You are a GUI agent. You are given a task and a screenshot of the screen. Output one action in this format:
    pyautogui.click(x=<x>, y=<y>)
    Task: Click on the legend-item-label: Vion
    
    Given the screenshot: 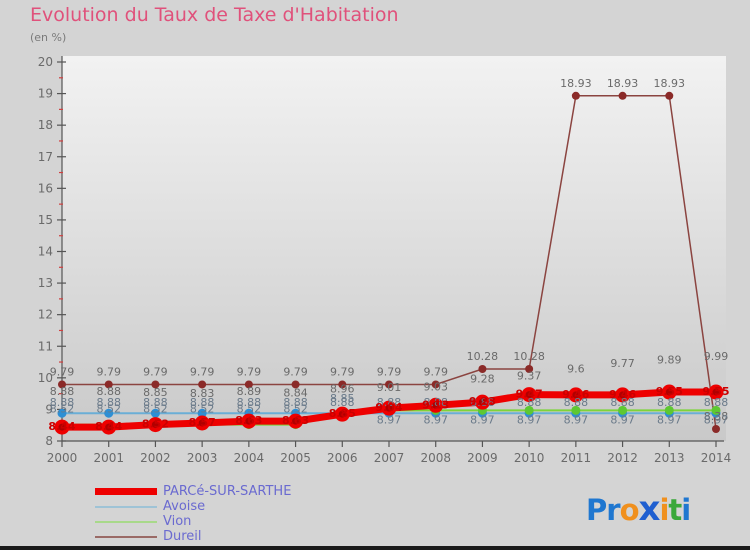 What is the action you would take?
    pyautogui.click(x=177, y=521)
    